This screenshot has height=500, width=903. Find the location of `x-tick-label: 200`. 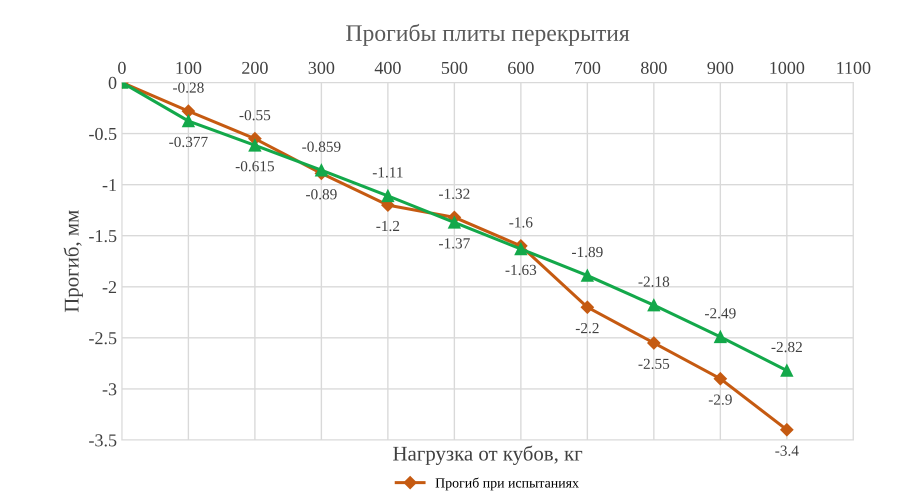

x-tick-label: 200 is located at coordinates (255, 68).